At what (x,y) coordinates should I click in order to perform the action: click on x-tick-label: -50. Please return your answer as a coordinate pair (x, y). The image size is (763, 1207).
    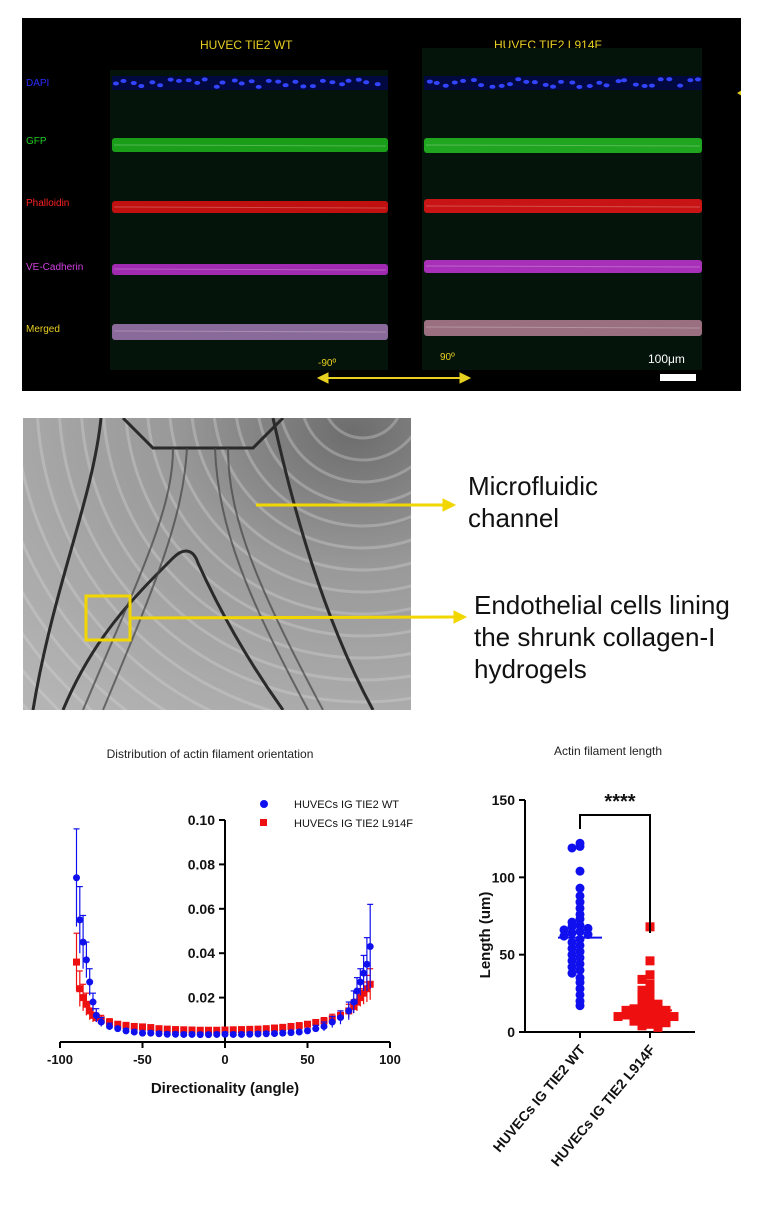
    Looking at the image, I should click on (142, 1059).